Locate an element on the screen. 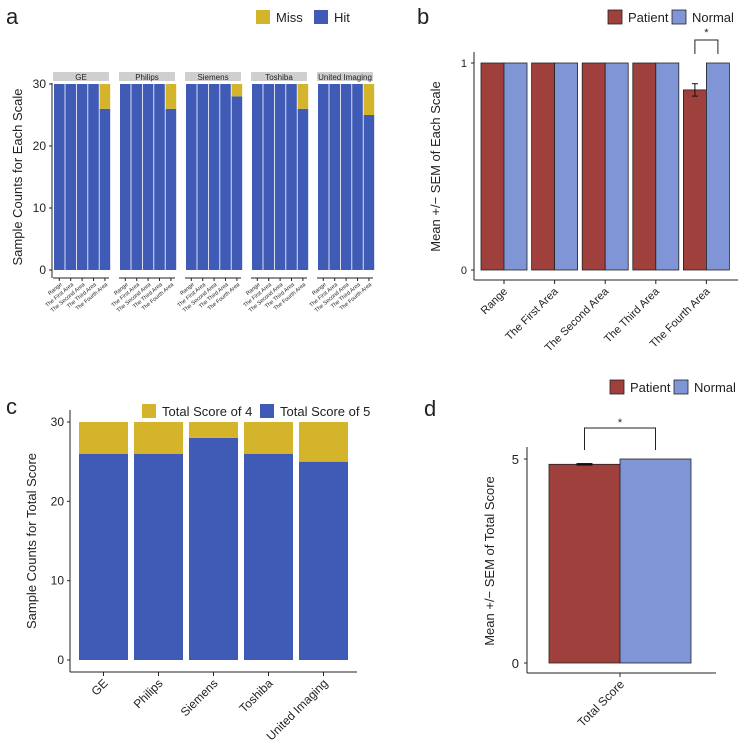 Image resolution: width=740 pixels, height=746 pixels. legend-swatch-score5 is located at coordinates (267, 411).